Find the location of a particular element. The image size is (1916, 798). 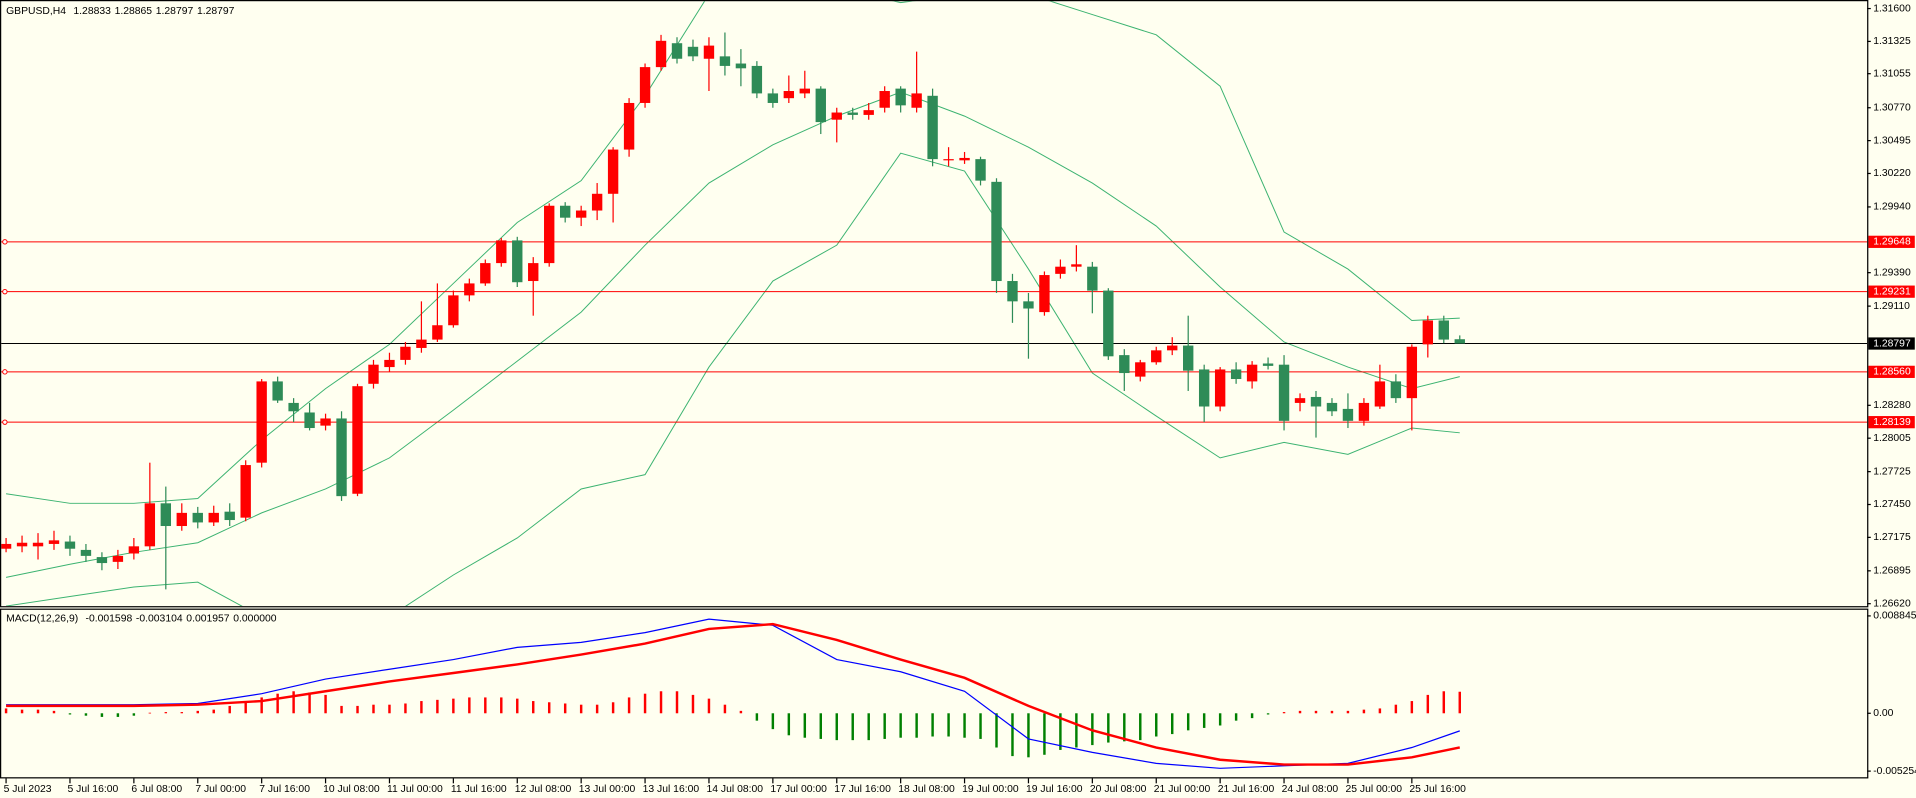

level-anchor is located at coordinates (5, 422).